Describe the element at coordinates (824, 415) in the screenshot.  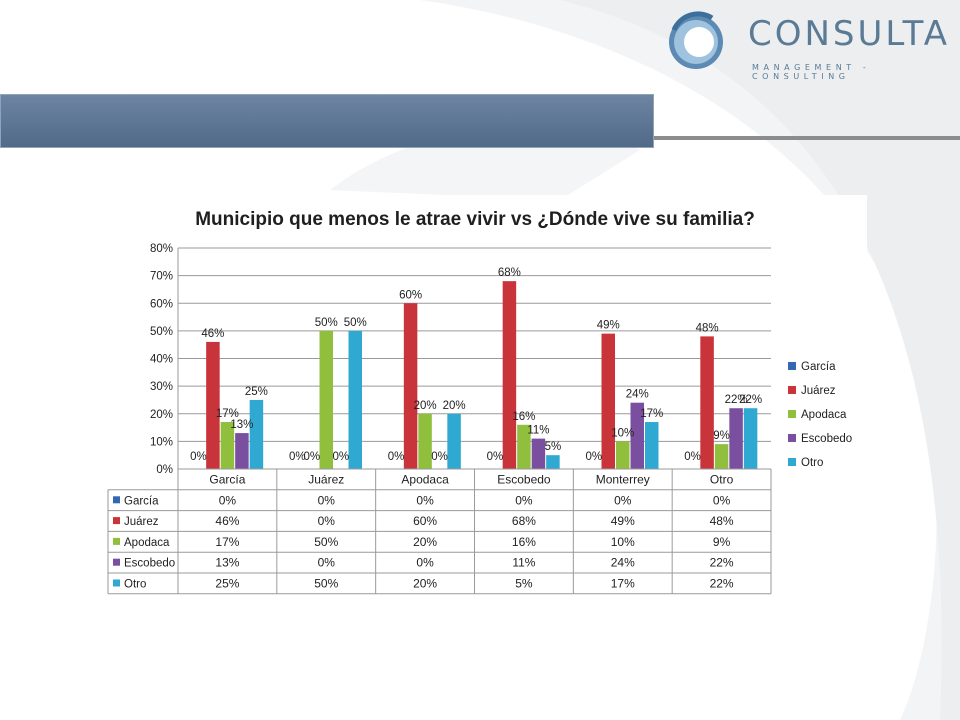
I see `legend-label: Apodaca` at that location.